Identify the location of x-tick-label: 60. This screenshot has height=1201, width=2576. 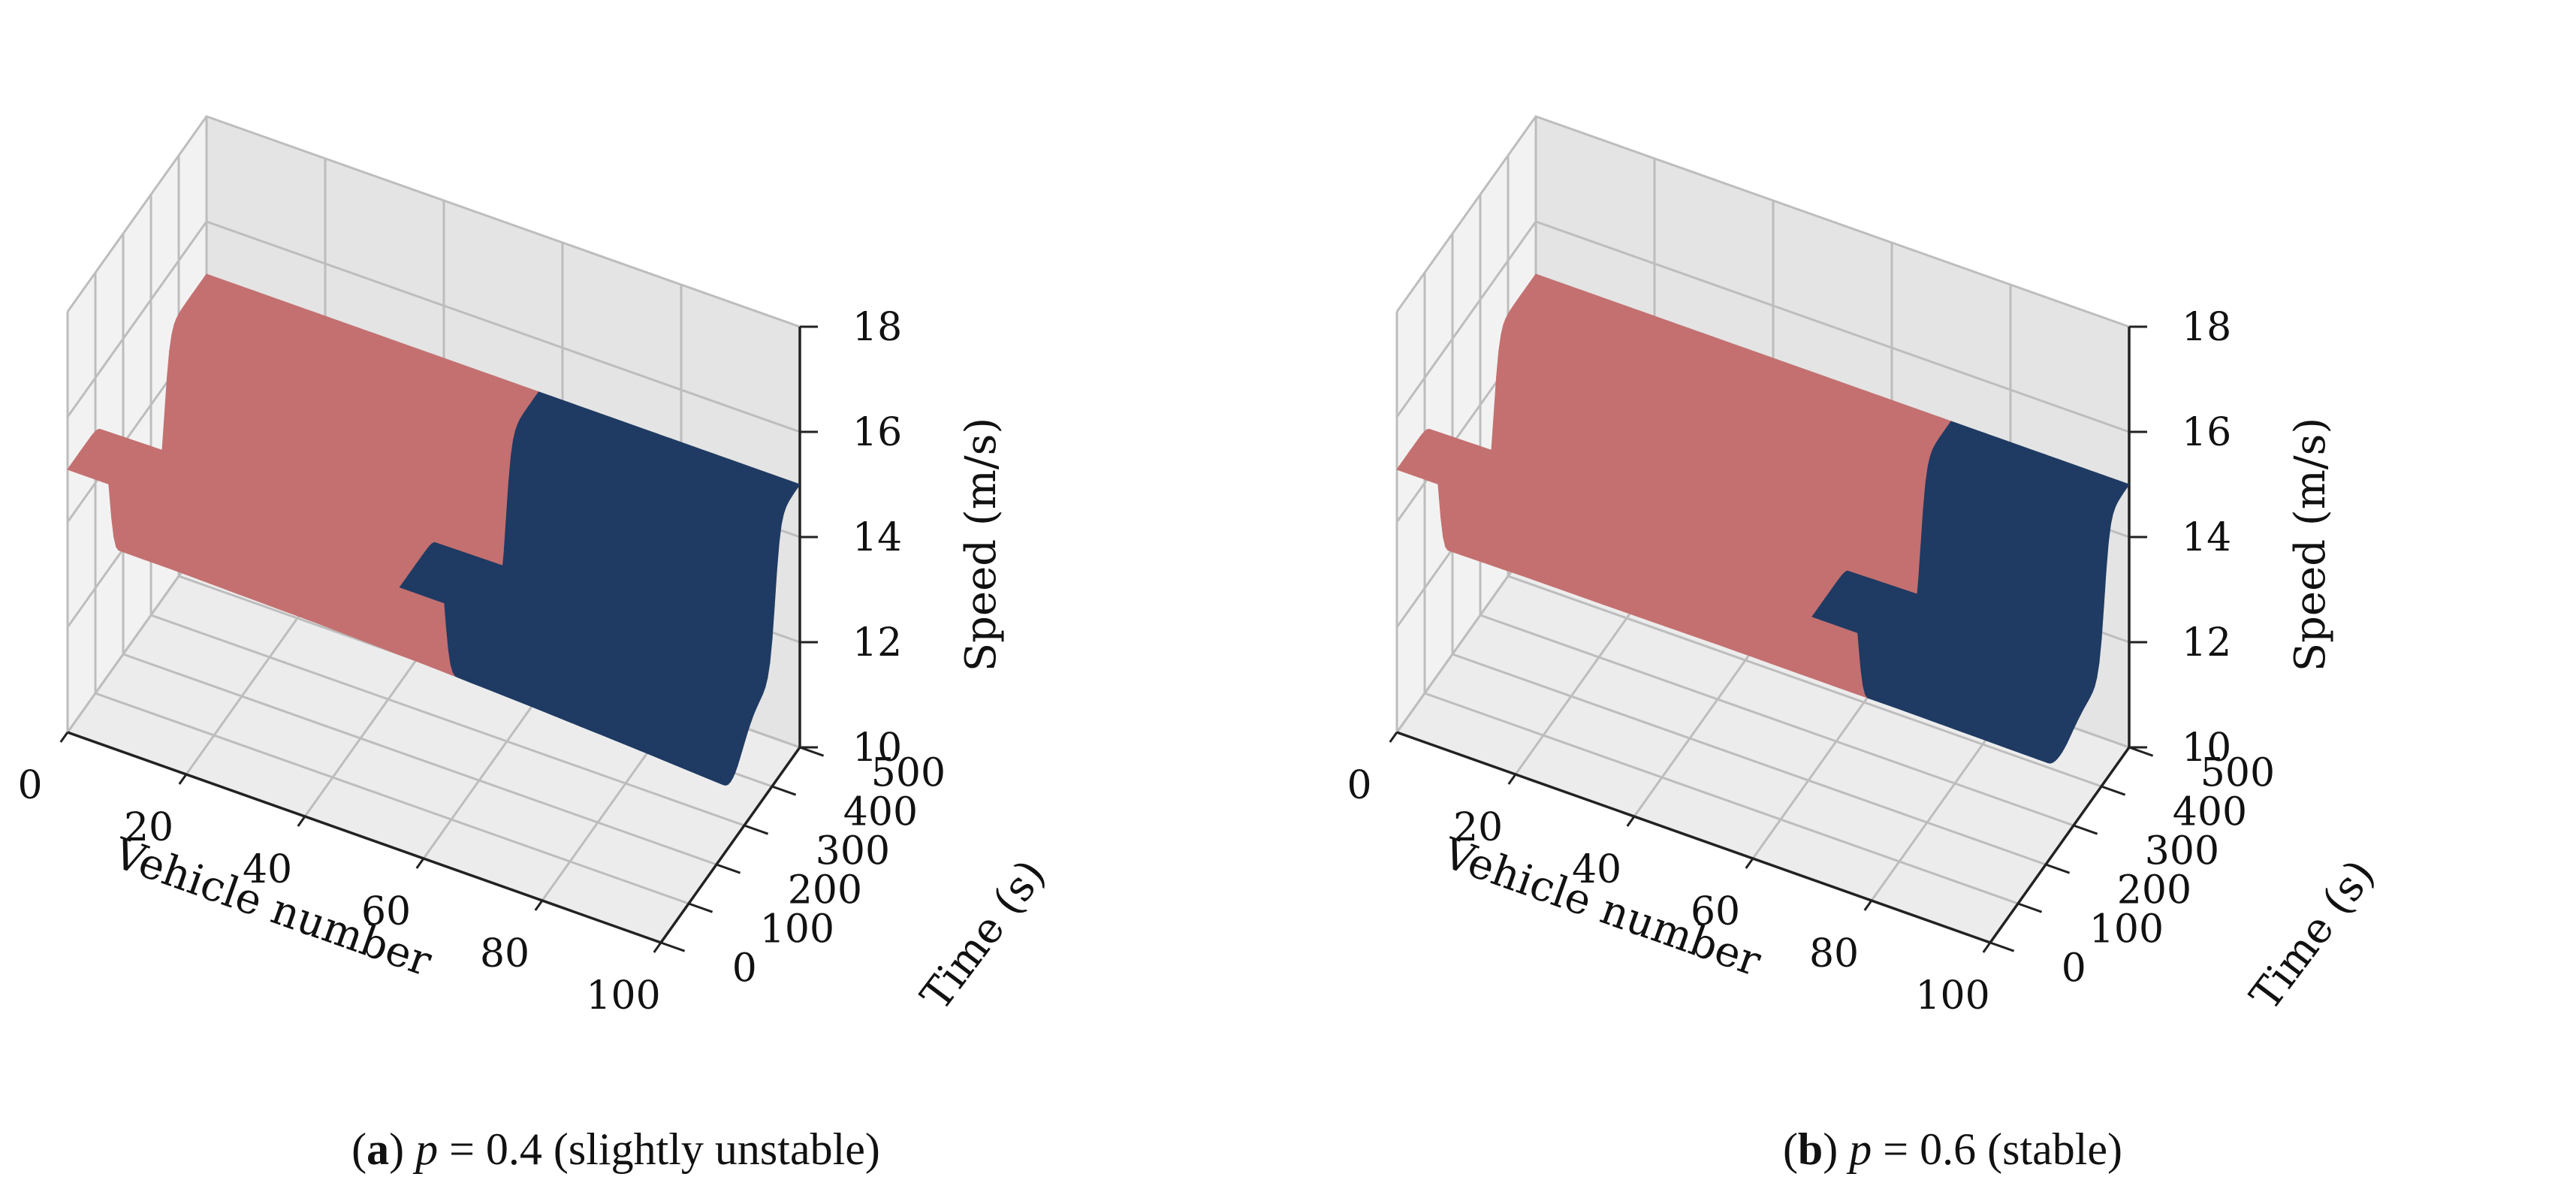
(386, 911).